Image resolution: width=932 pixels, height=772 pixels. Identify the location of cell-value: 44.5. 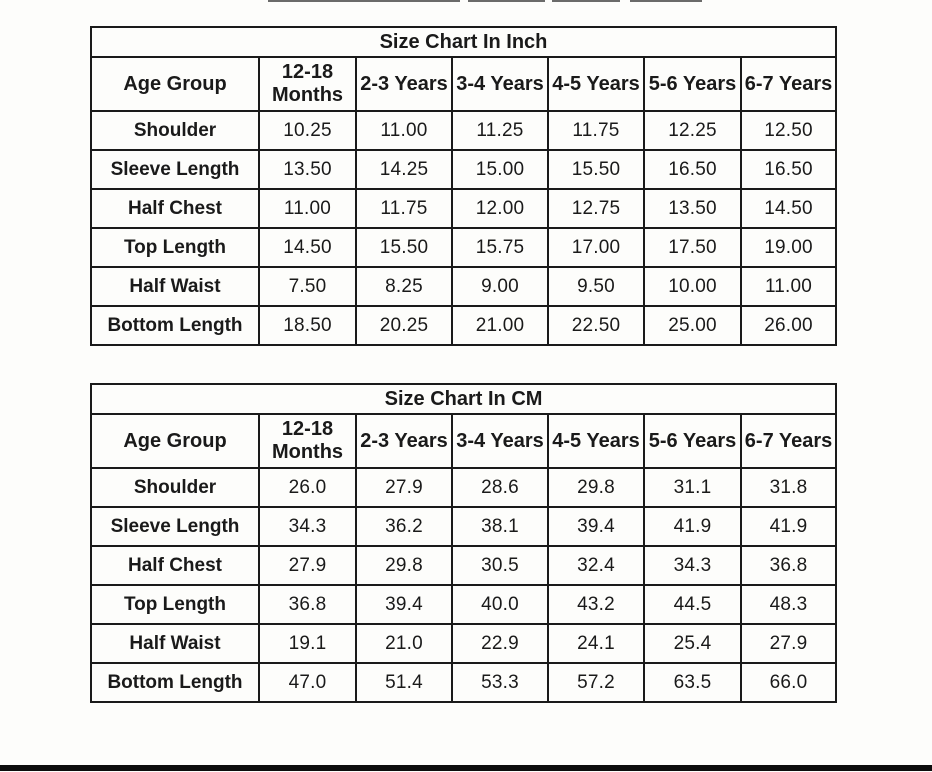
(692, 604).